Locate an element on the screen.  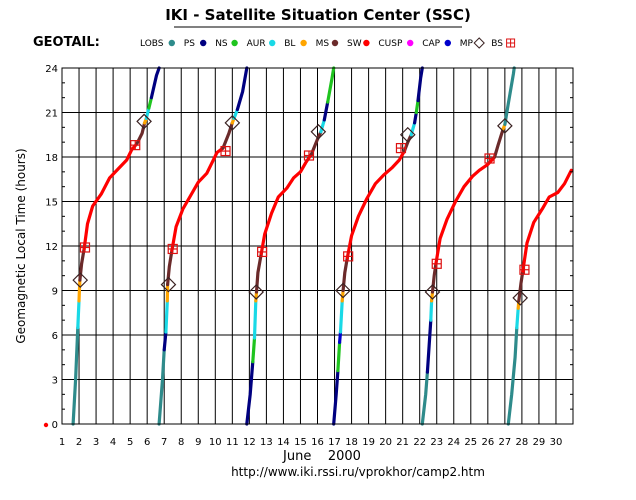
orbit-3-segment-sw is located at coordinates (286, 203).